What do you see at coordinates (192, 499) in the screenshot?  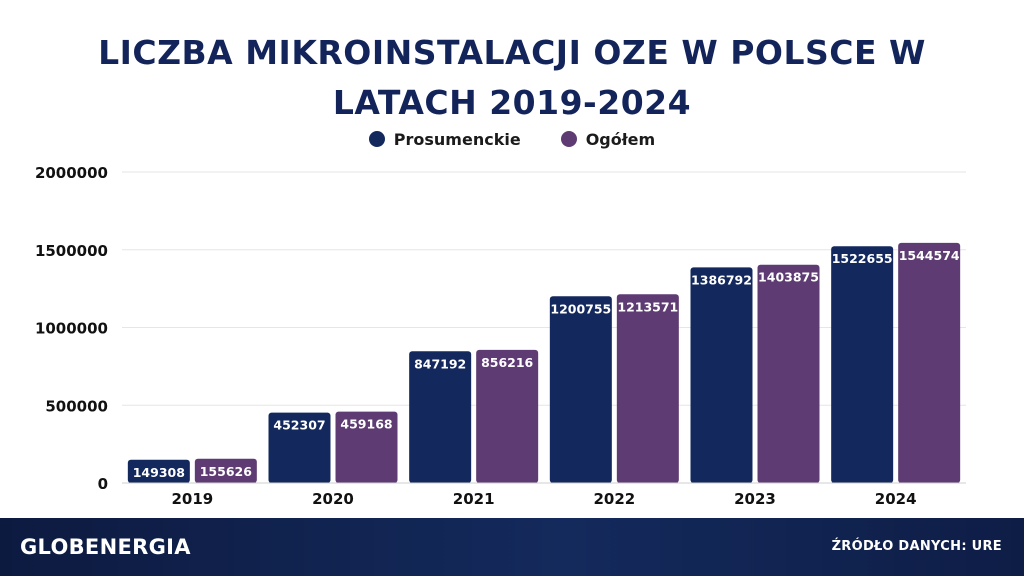 I see `x-tick-label: 2019` at bounding box center [192, 499].